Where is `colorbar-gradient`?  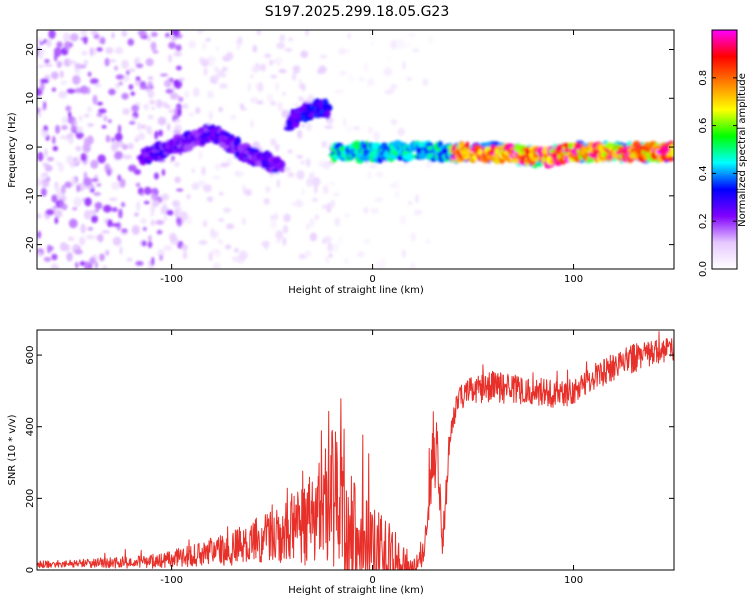 colorbar-gradient is located at coordinates (724, 149).